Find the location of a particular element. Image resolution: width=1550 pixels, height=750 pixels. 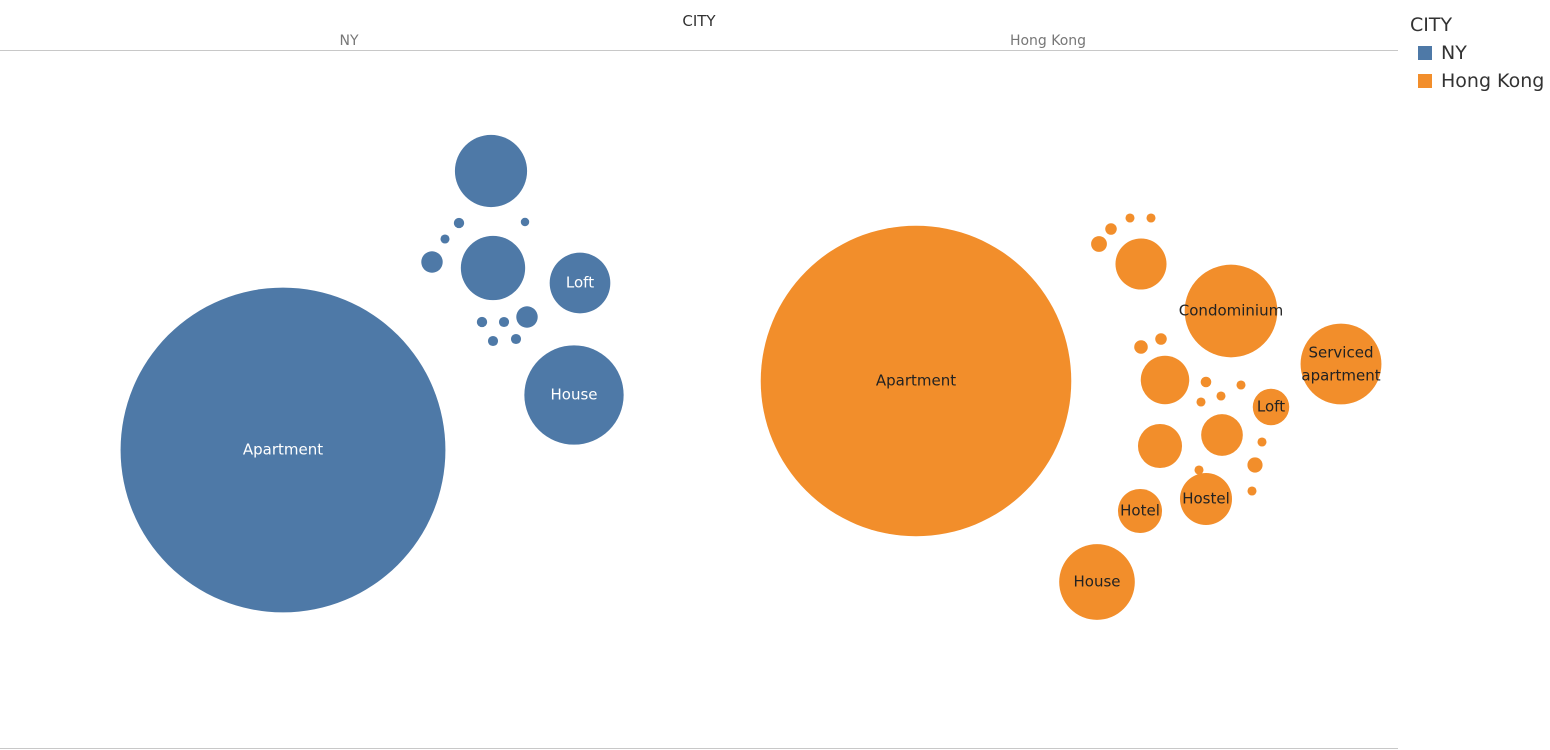

column-label-ny: NY is located at coordinates (349, 41).